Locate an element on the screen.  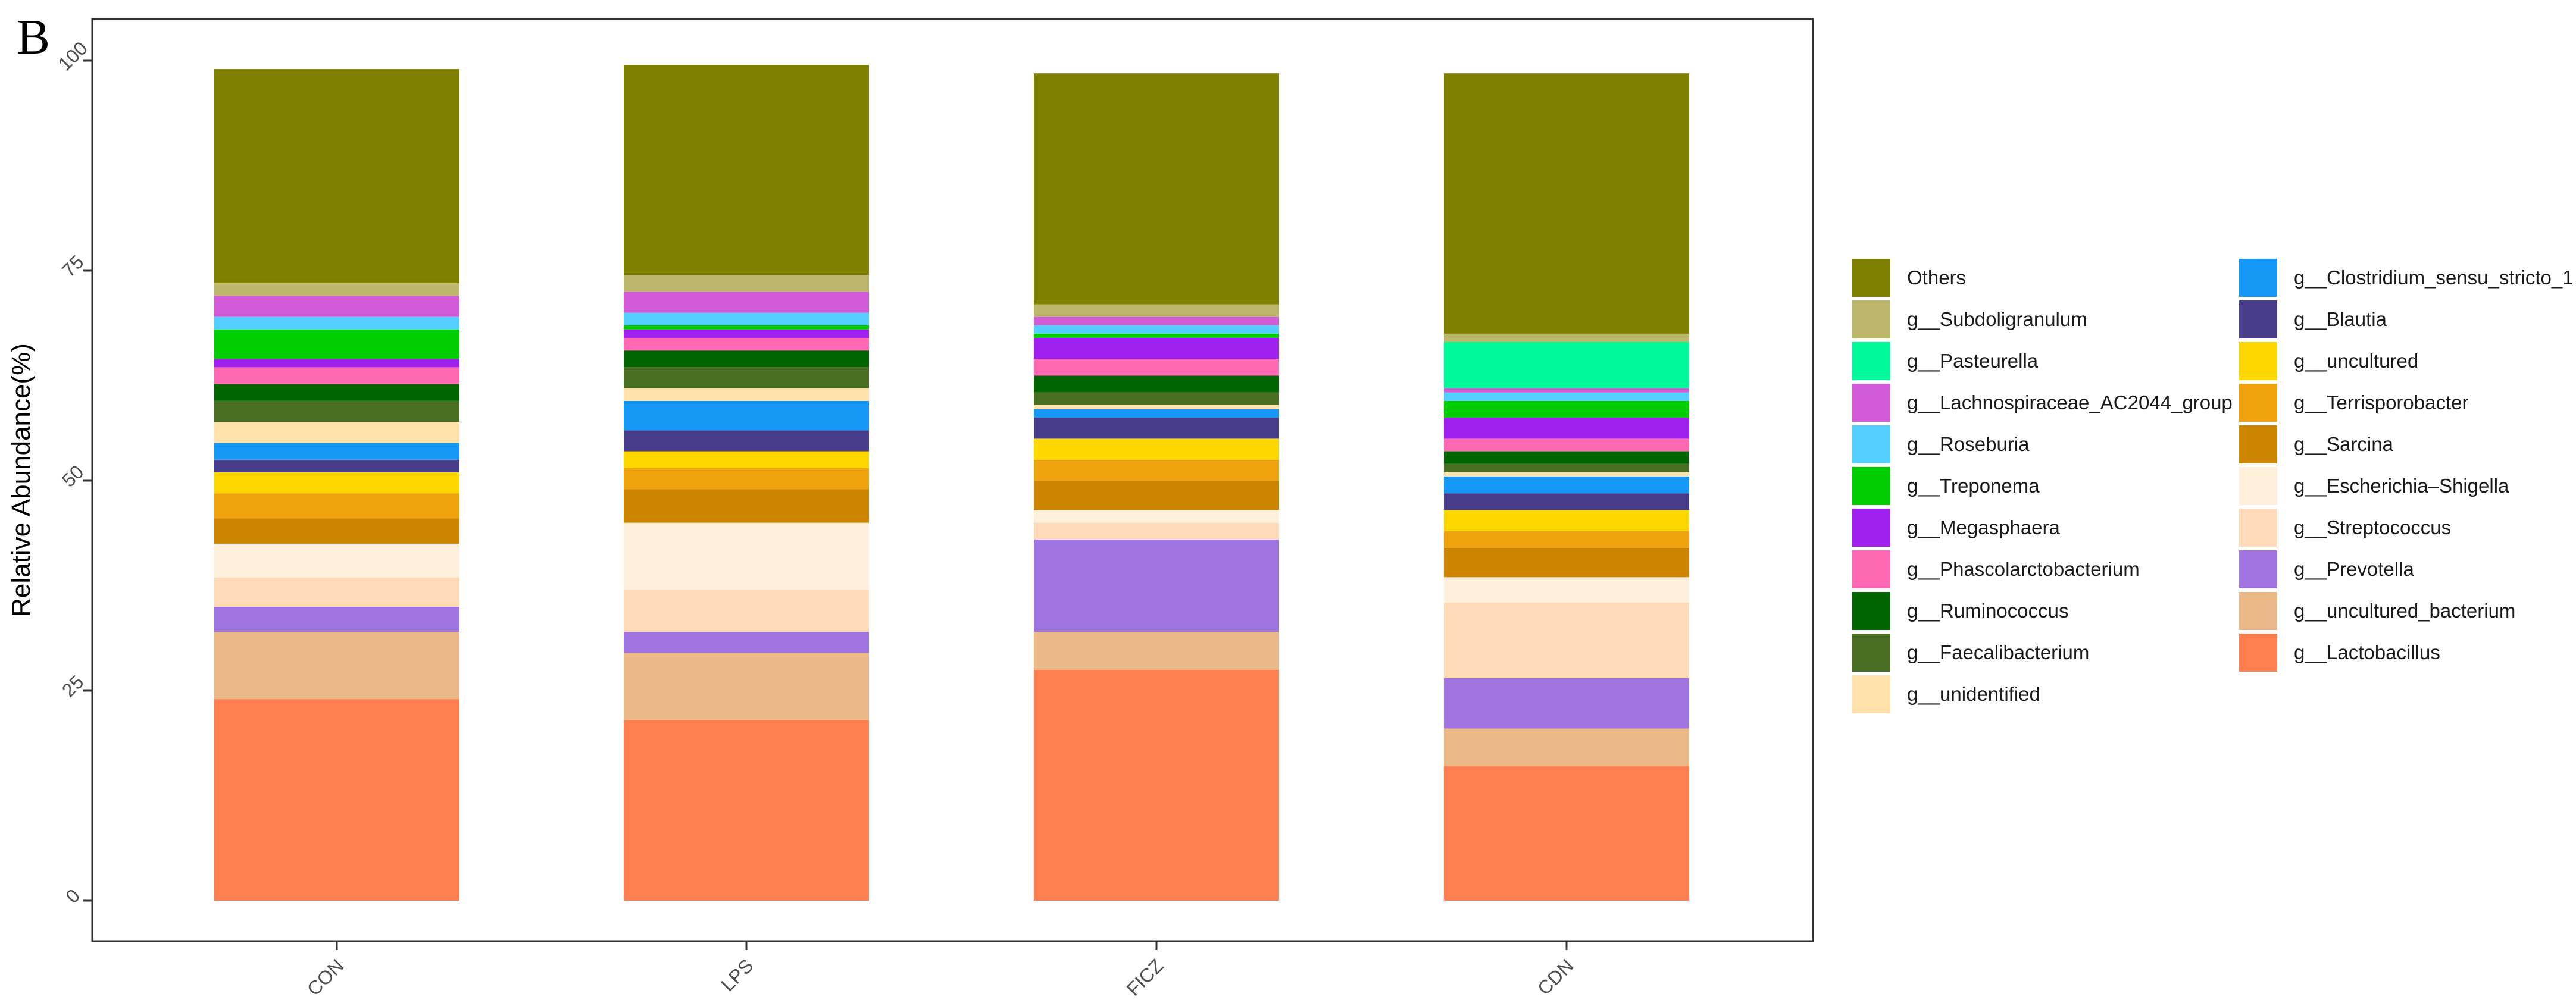
legend-item: g__Megasphaera is located at coordinates (2045, 528).